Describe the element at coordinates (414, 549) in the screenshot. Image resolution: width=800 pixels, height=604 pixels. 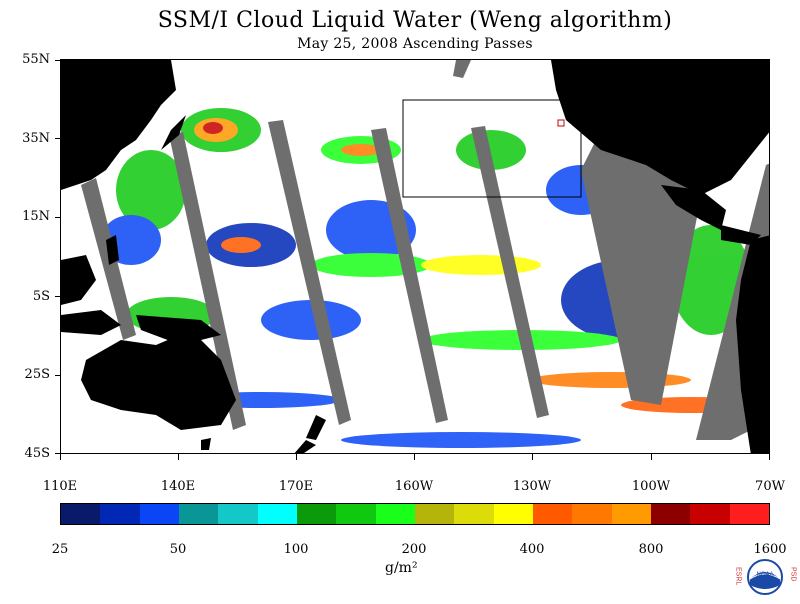
I see `colorbar-label-200: 200` at that location.